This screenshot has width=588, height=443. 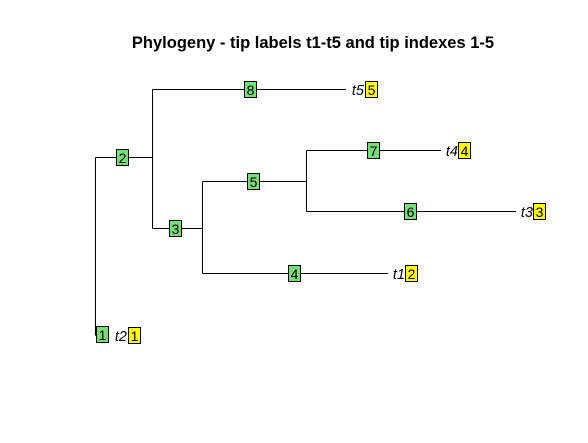 What do you see at coordinates (412, 274) in the screenshot?
I see `tip-index-label: 2` at bounding box center [412, 274].